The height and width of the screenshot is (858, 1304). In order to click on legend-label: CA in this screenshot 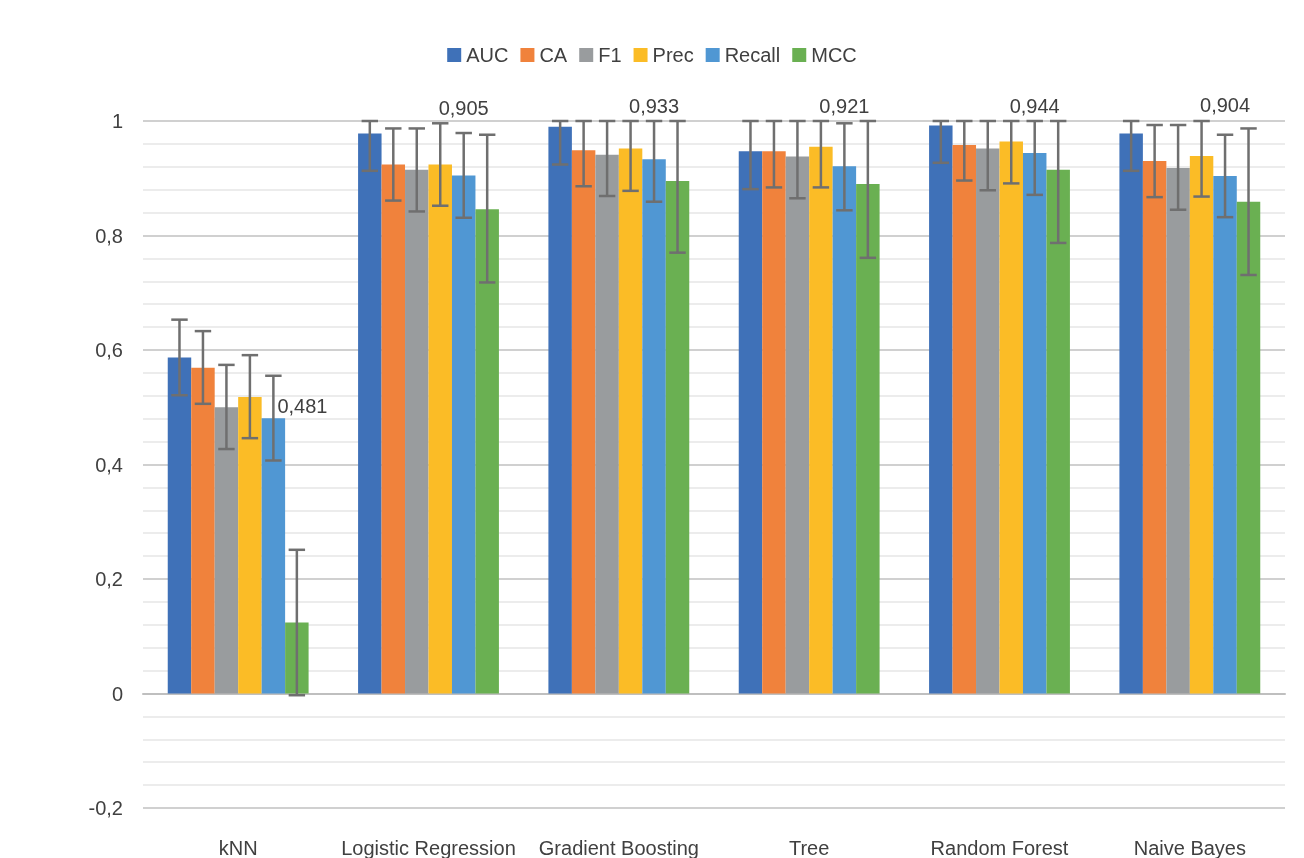, I will do `click(553, 55)`.